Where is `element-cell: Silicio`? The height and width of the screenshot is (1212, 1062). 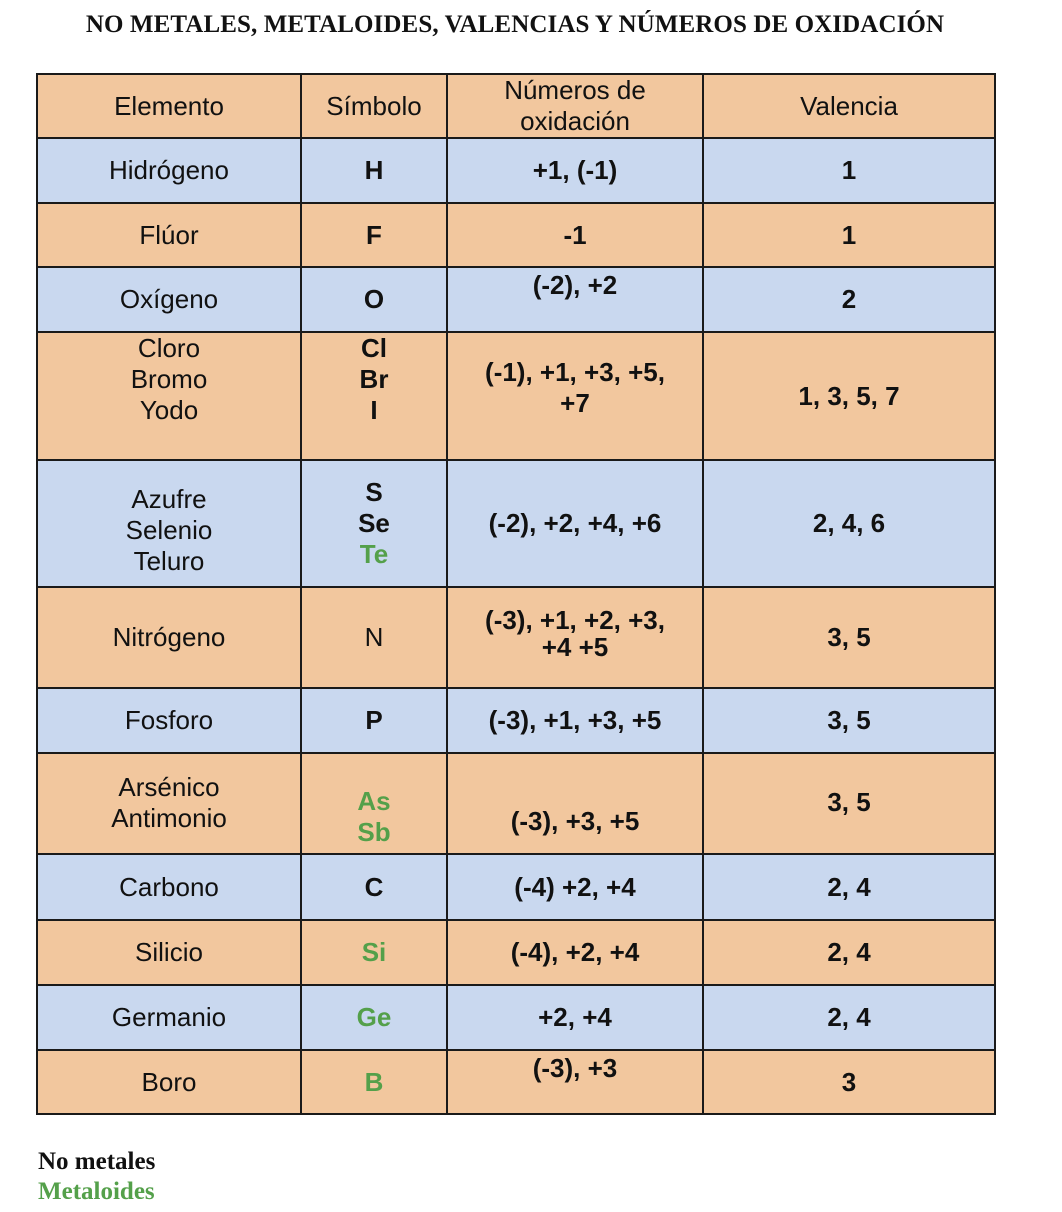
element-cell: Silicio is located at coordinates (169, 952).